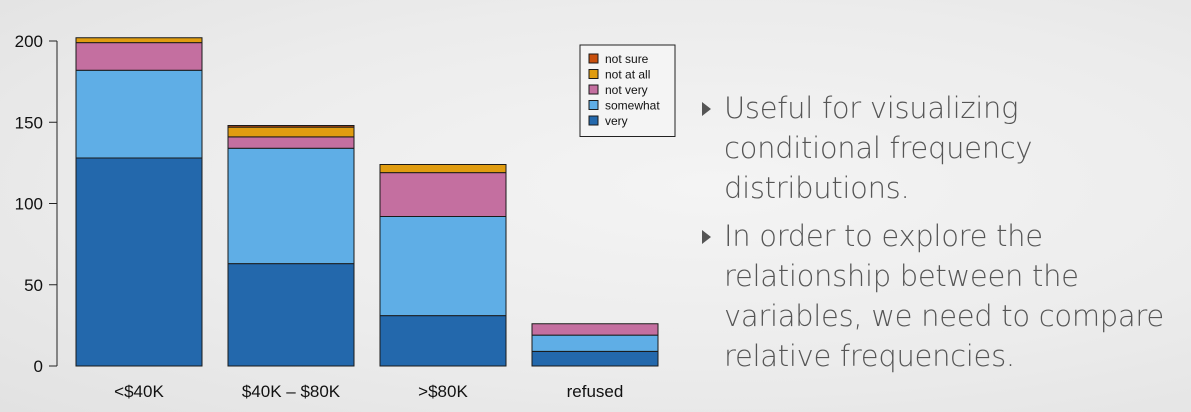 The width and height of the screenshot is (1191, 412). Describe the element at coordinates (616, 121) in the screenshot. I see `legend-label: very` at that location.